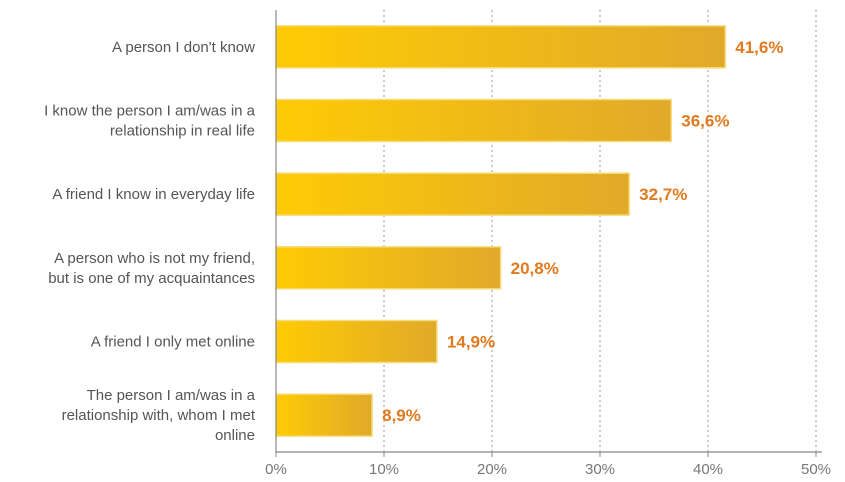 The height and width of the screenshot is (482, 845). What do you see at coordinates (535, 268) in the screenshot?
I see `value-label: 20,8%` at bounding box center [535, 268].